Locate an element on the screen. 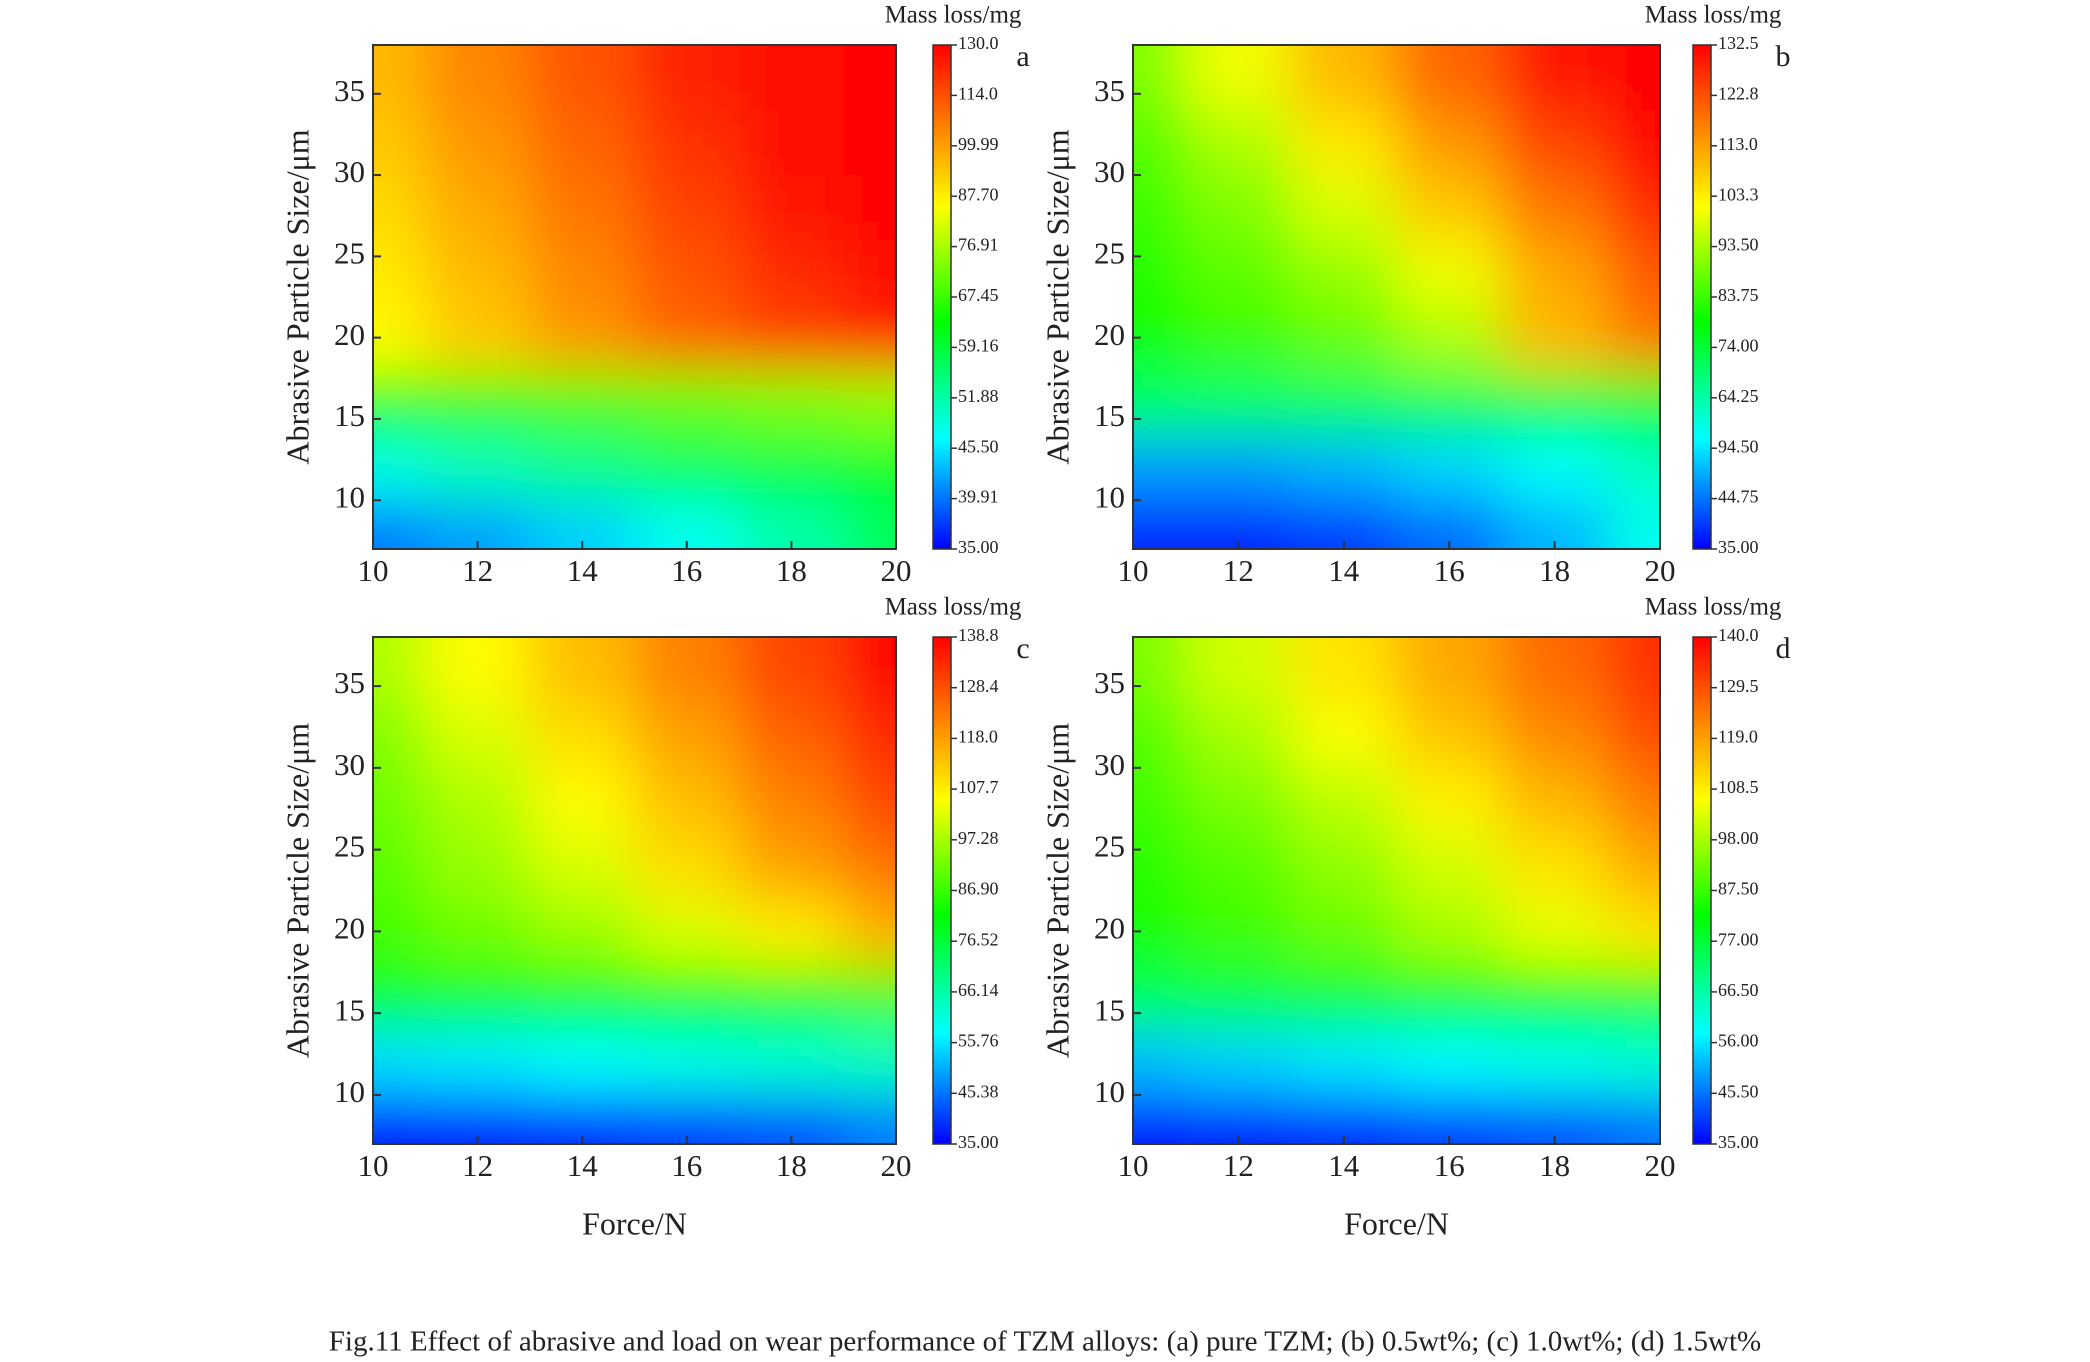  colorbar-tick-label: 99.99 is located at coordinates (978, 144).